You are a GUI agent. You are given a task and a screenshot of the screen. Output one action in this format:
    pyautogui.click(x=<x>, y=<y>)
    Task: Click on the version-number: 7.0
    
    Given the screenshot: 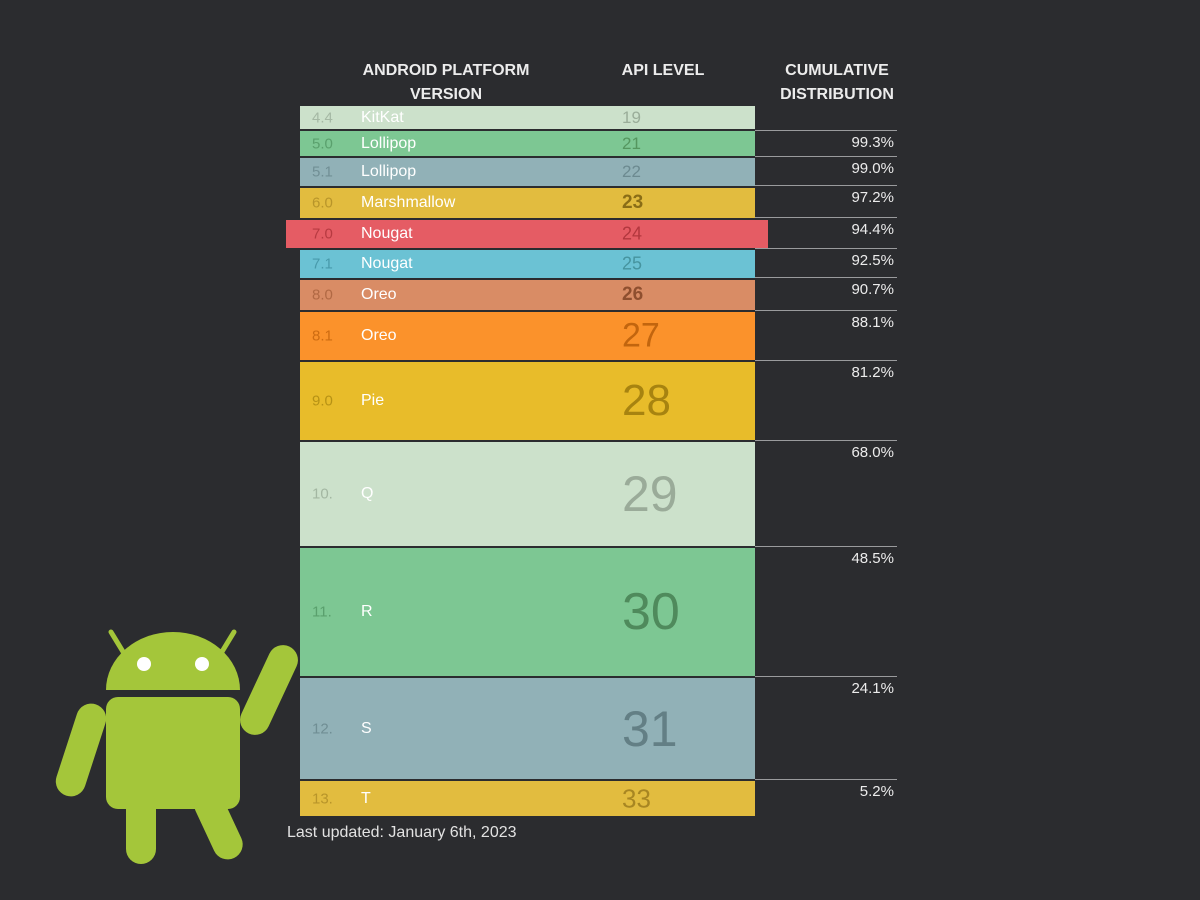 What is the action you would take?
    pyautogui.click(x=322, y=234)
    